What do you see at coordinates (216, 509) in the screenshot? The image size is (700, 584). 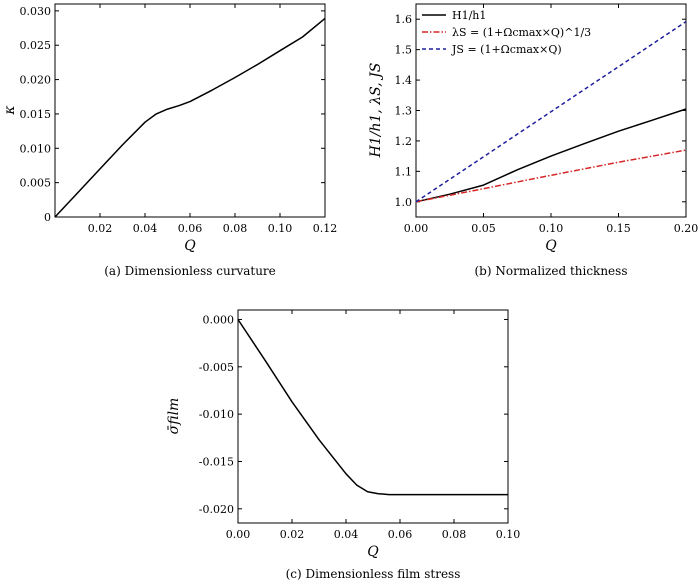 I see `panel-c-y-tick-label: -0.020` at bounding box center [216, 509].